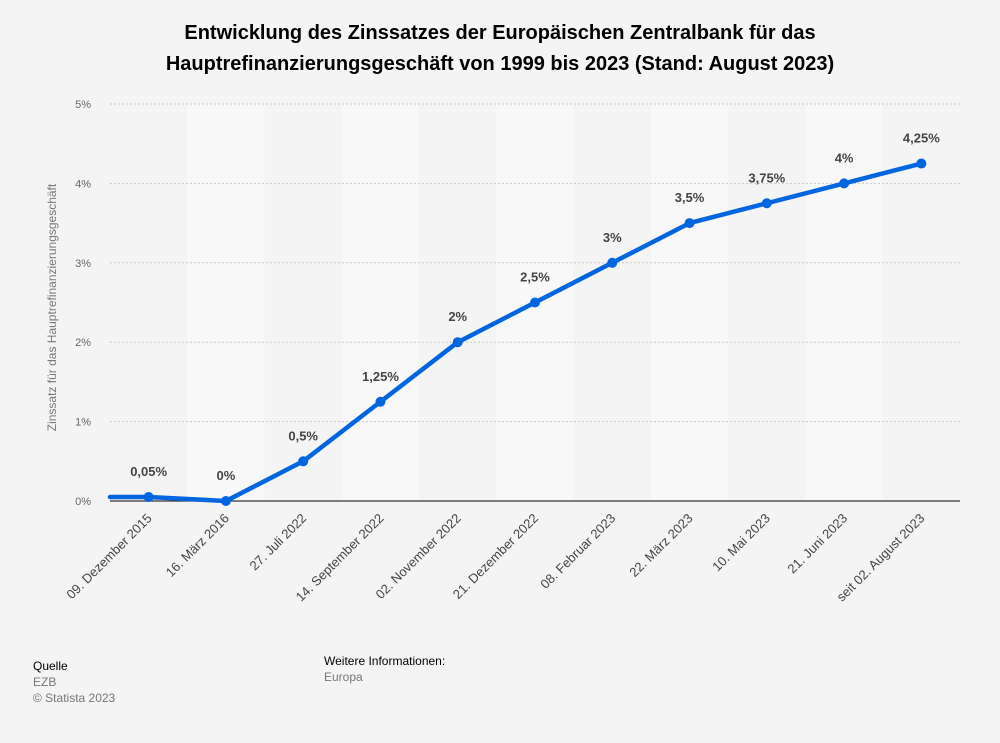 This screenshot has height=743, width=1000. What do you see at coordinates (278, 542) in the screenshot?
I see `x-tick-label: 27. Juli 2022` at bounding box center [278, 542].